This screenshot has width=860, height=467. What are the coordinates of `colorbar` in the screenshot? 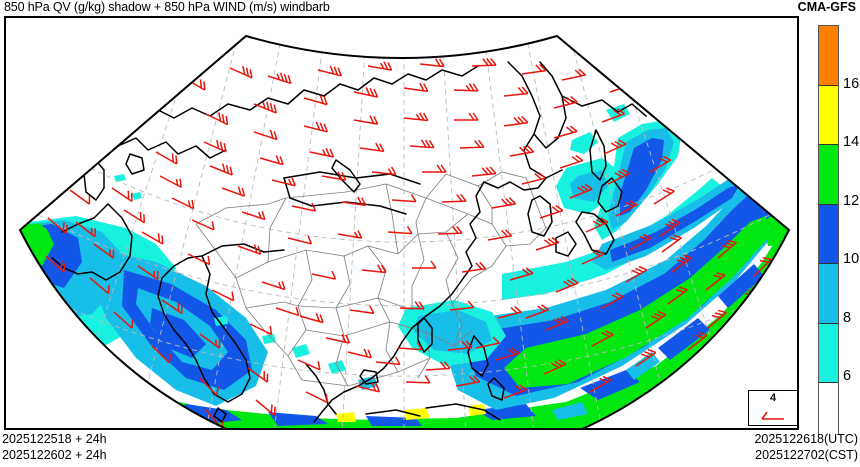 It's located at (828, 233).